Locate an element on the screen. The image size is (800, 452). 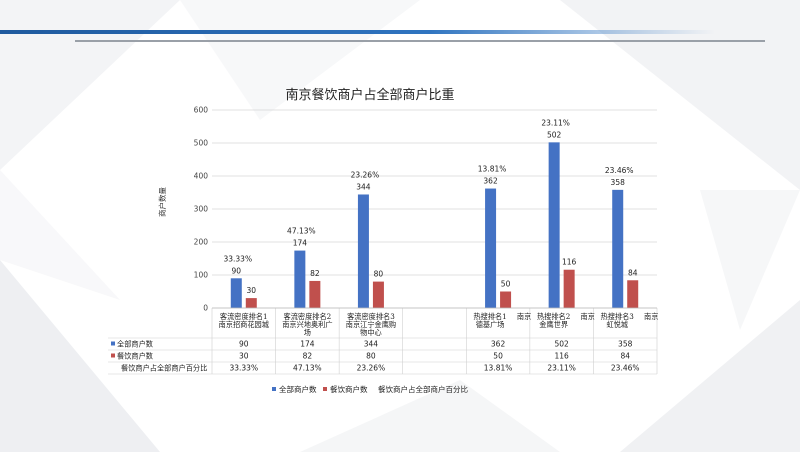
category-label-line: 物中心 is located at coordinates (371, 332).